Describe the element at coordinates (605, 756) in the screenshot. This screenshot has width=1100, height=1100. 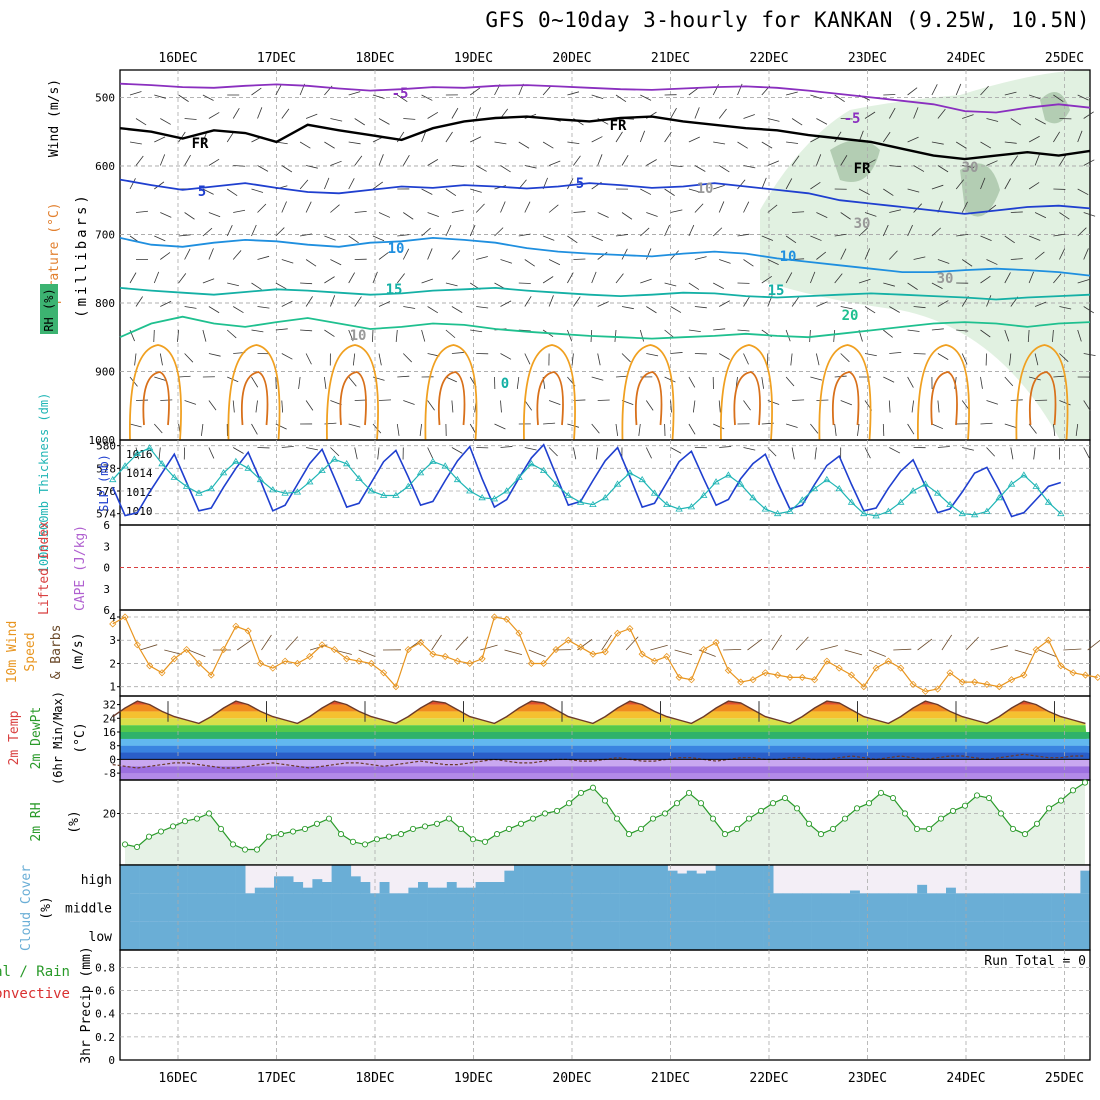
I see `temp-band-full` at that location.